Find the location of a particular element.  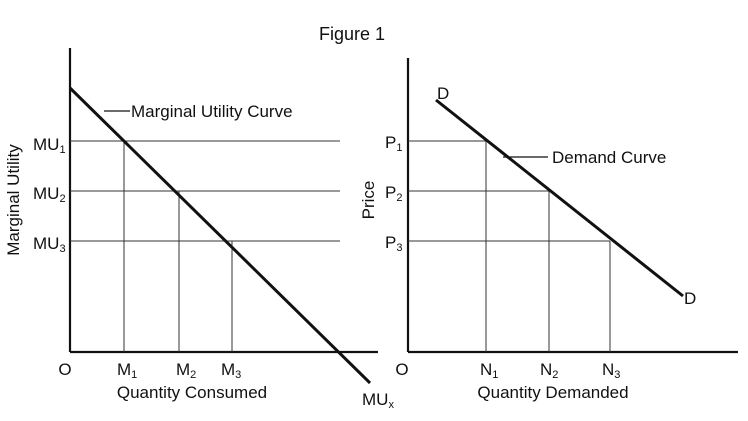

demand-start-label: D is located at coordinates (443, 93).